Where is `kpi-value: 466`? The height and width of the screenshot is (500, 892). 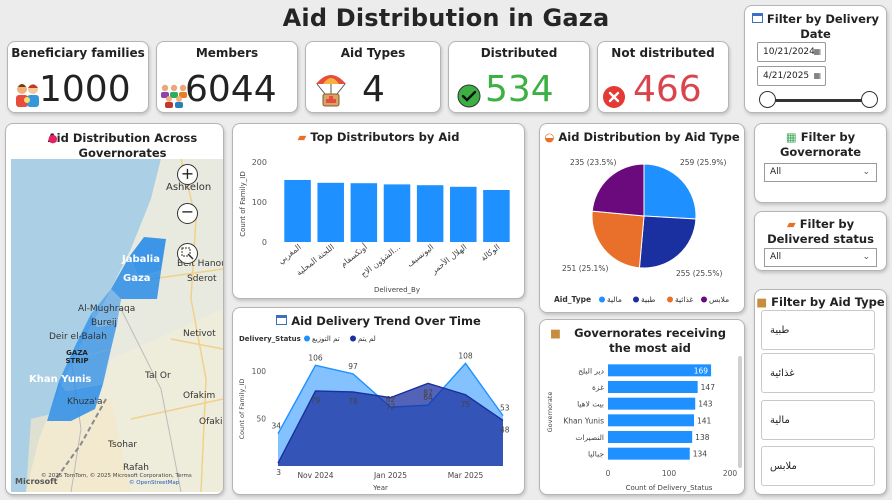 kpi-value: 466 is located at coordinates (667, 89).